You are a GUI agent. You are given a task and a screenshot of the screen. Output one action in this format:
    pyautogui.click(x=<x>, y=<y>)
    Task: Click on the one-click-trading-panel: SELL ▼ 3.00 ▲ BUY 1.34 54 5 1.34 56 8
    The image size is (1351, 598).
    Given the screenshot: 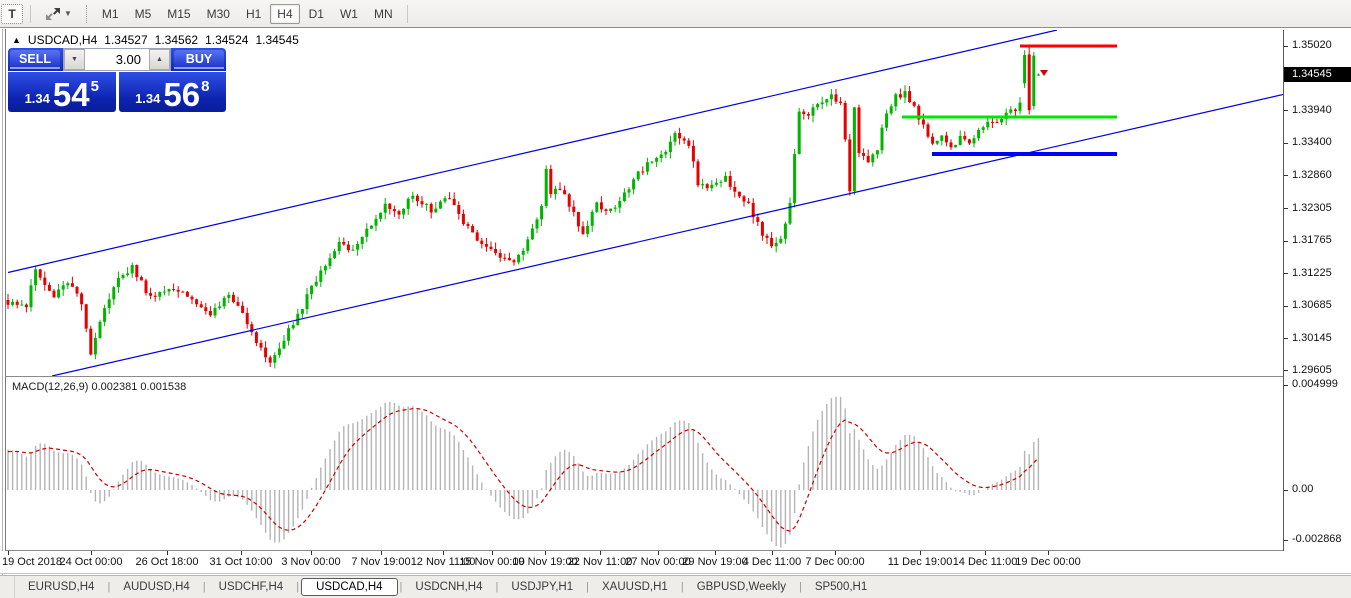 What is the action you would take?
    pyautogui.click(x=117, y=80)
    